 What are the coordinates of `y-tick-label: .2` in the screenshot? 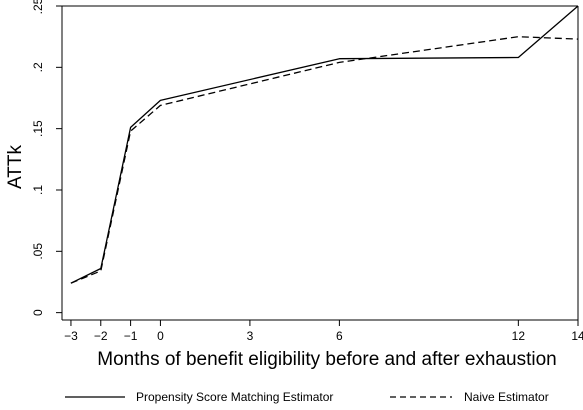 It's located at (38, 67).